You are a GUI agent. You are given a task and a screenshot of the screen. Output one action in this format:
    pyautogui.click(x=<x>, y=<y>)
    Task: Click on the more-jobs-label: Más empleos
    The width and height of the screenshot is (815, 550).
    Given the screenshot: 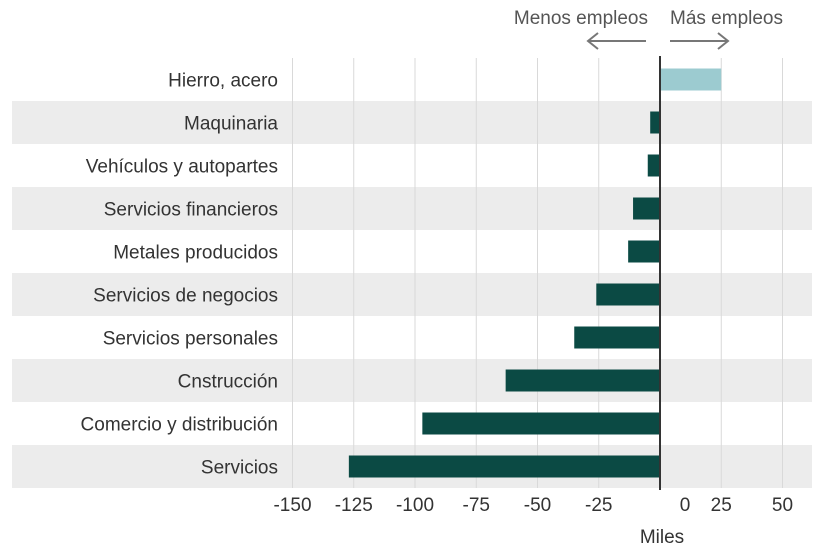 What is the action you would take?
    pyautogui.click(x=726, y=18)
    